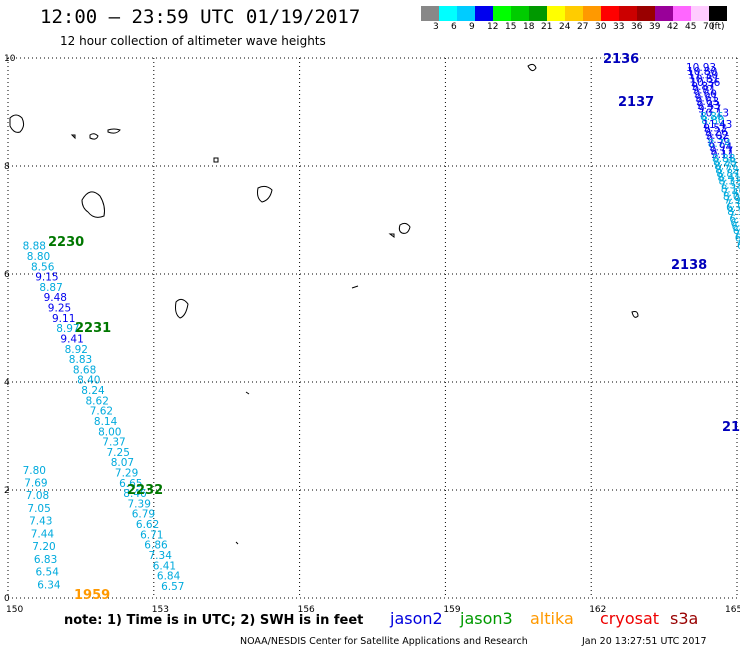 The width and height of the screenshot is (740, 650). I want to click on wave-height-label: 10.80, so click(702, 72).